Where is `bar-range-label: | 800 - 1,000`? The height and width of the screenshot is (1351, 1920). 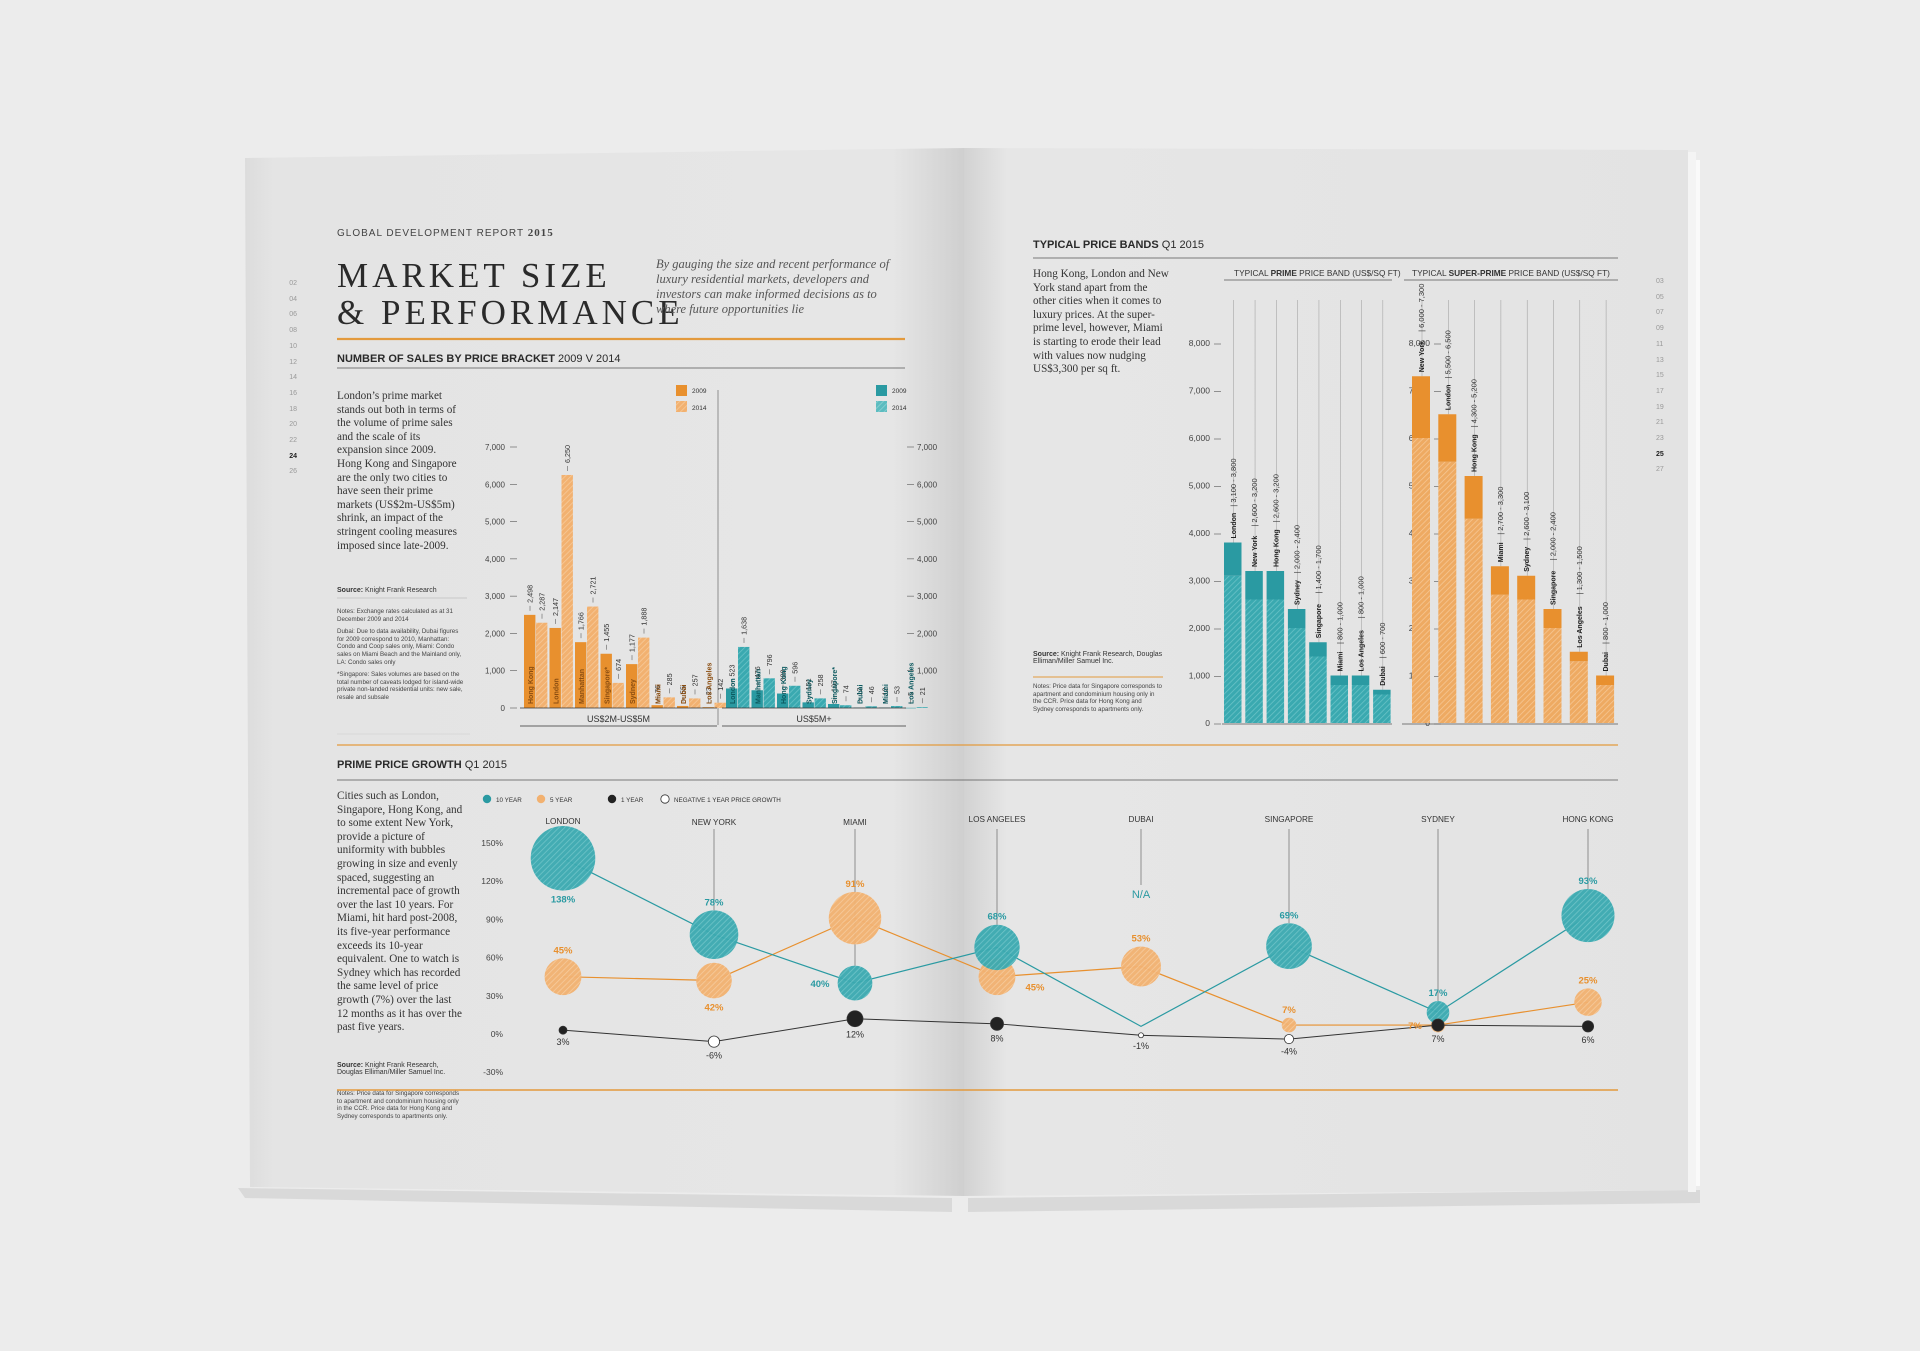
bar-range-label: | 800 - 1,000 is located at coordinates (1361, 597).